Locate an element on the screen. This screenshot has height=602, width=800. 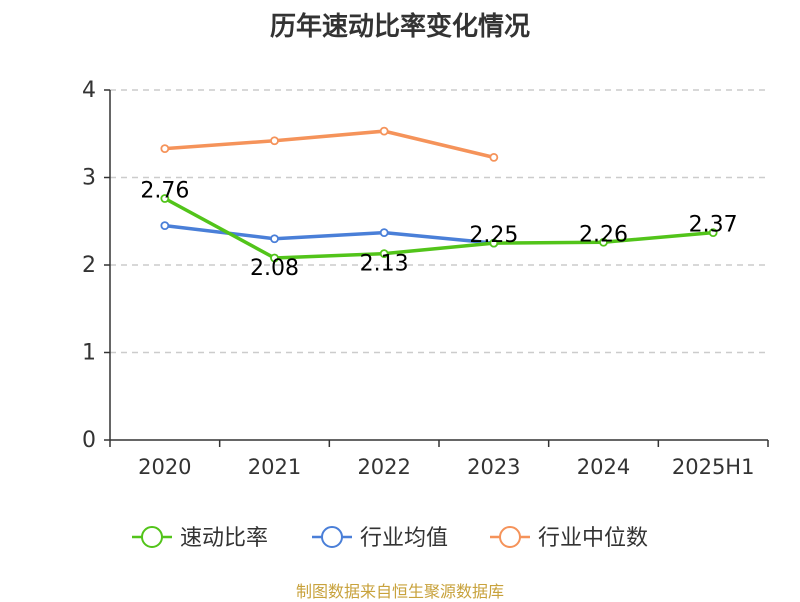
x-tick-label: 2022 is located at coordinates (383, 467).